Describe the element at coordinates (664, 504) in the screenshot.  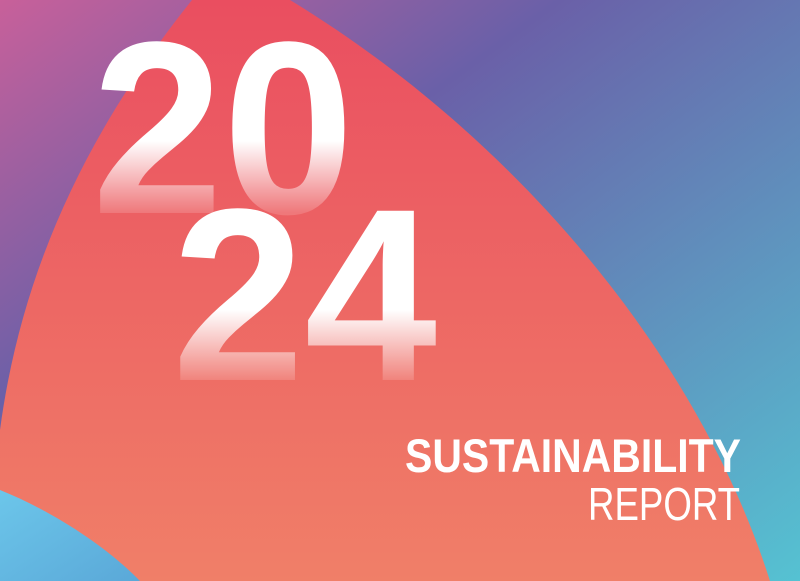
I see `report-subtitle: REPORT` at that location.